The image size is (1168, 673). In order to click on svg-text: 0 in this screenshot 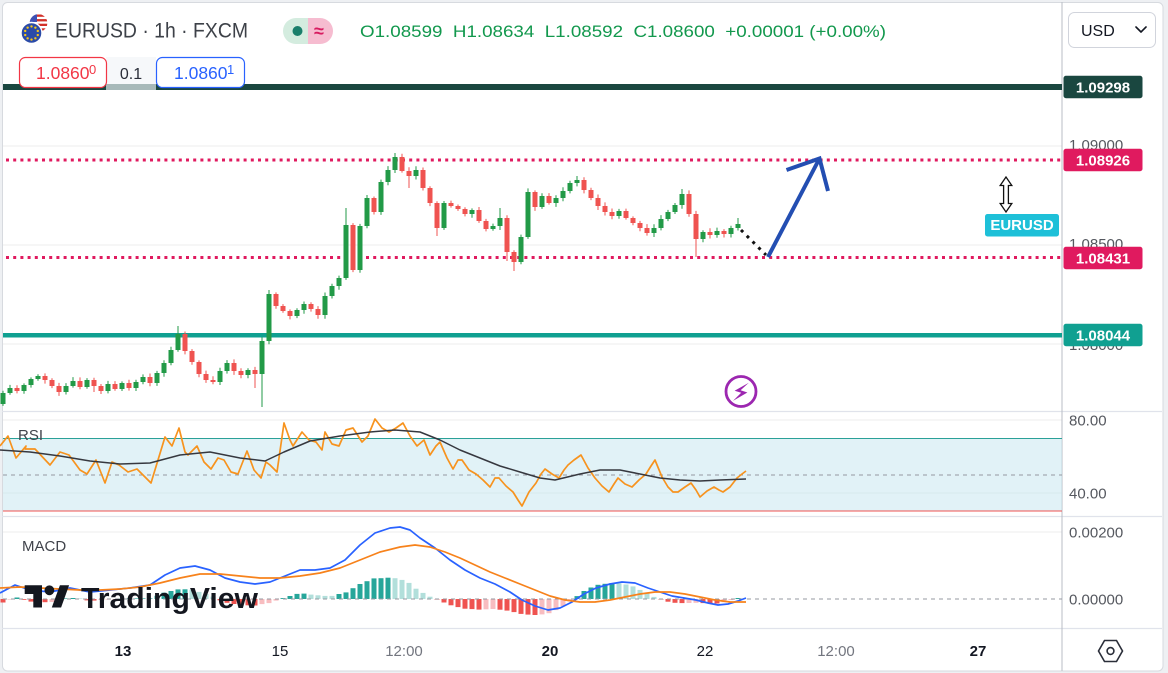, I will do `click(92, 69)`.